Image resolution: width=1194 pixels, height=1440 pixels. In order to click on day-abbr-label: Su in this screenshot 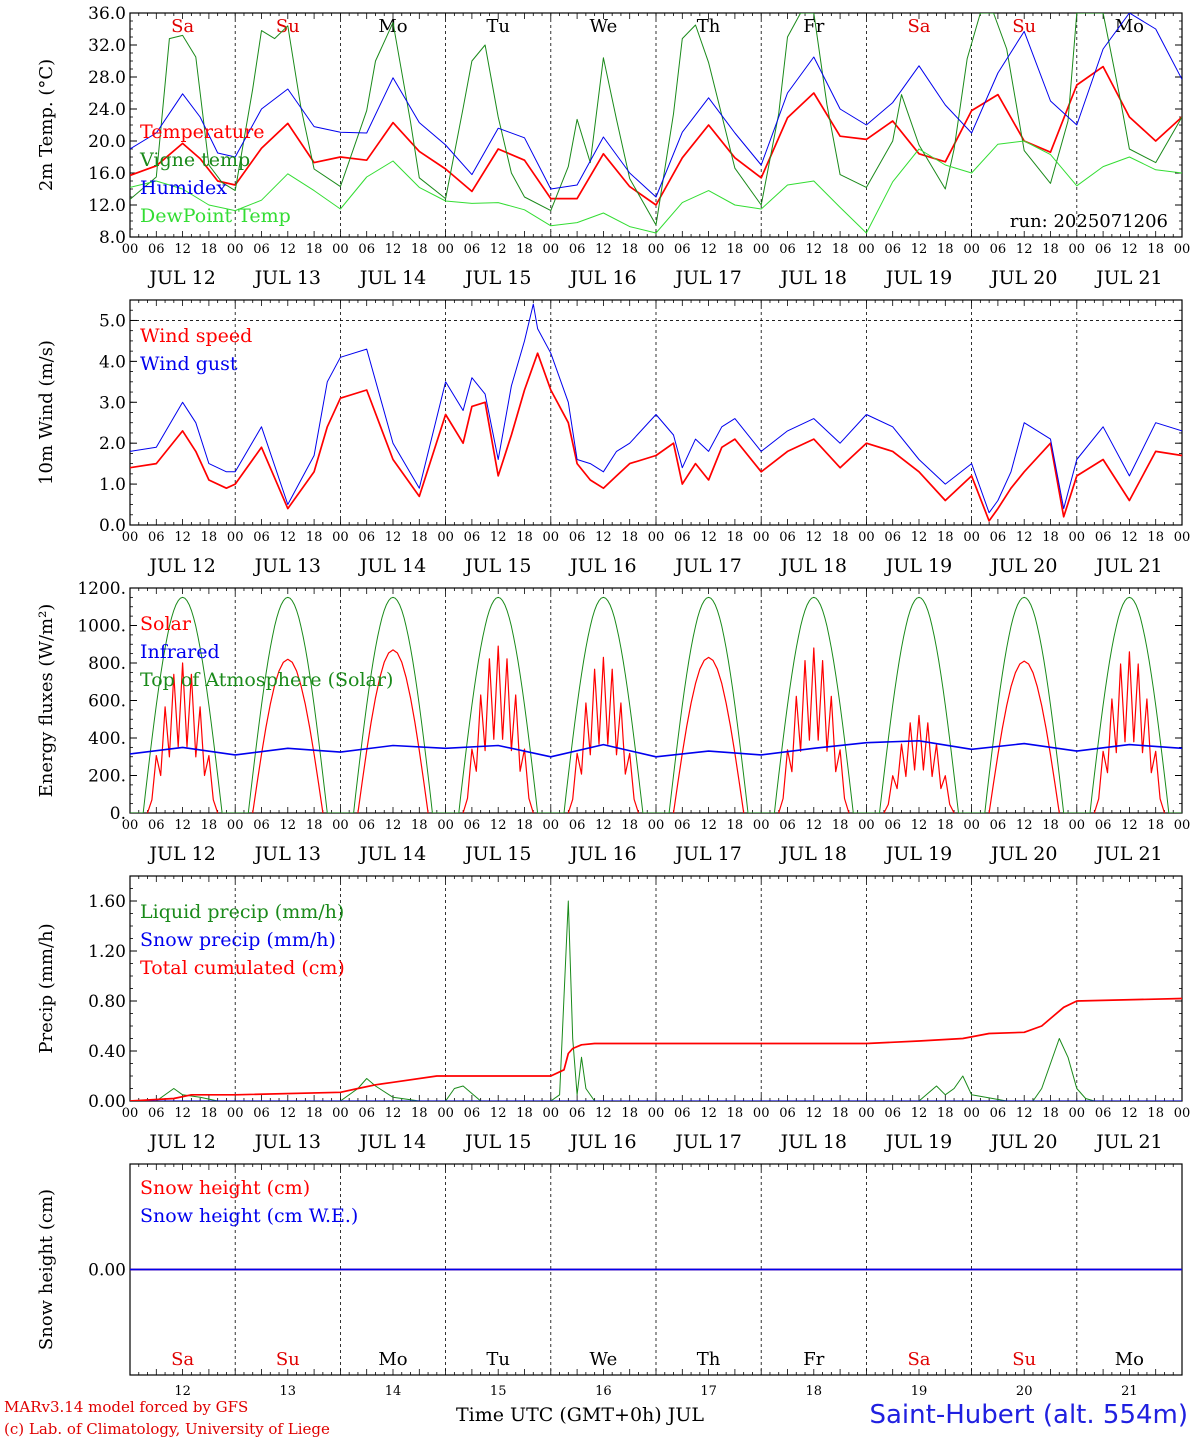, I will do `click(1024, 1359)`.